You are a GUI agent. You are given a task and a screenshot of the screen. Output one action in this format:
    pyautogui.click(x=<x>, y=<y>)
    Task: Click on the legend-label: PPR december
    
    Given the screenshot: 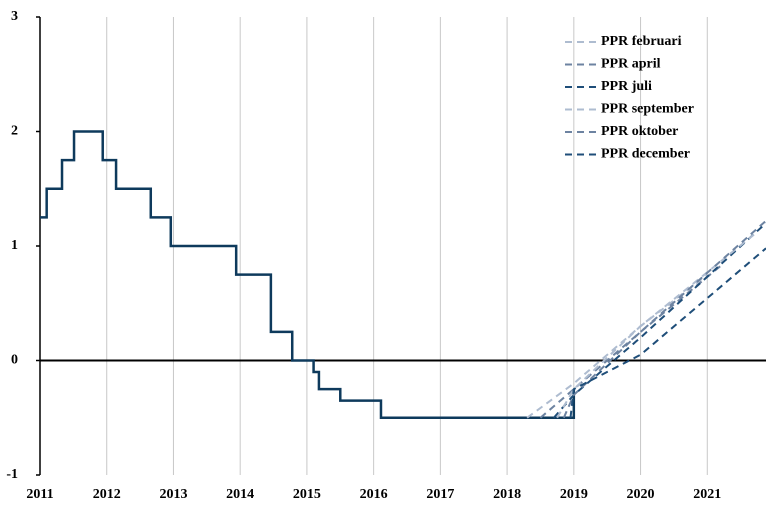 What is the action you would take?
    pyautogui.click(x=645, y=154)
    